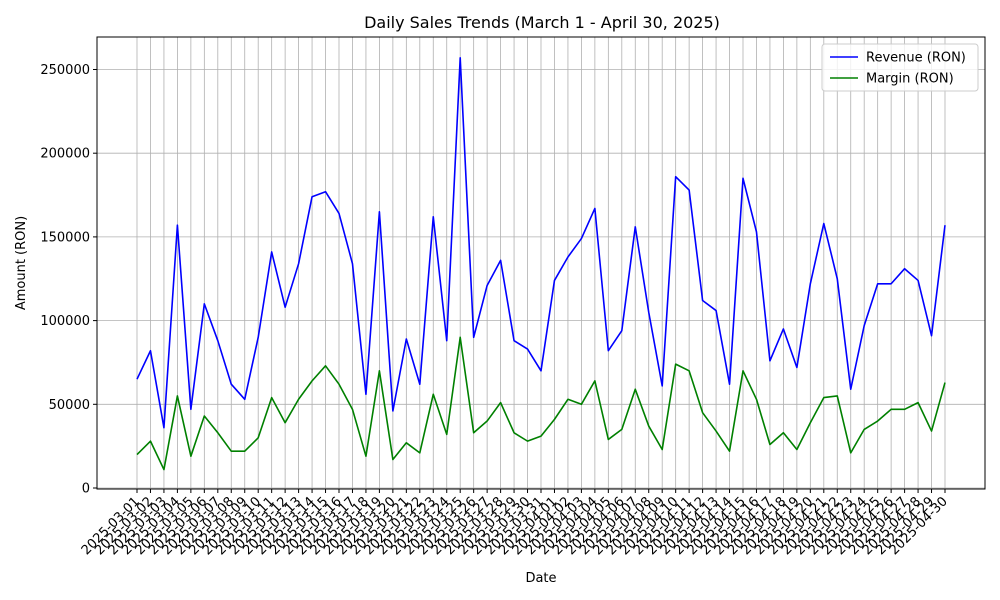 The image size is (1000, 600). I want to click on legend: Revenue (RON) Margin (RON), so click(900, 67).